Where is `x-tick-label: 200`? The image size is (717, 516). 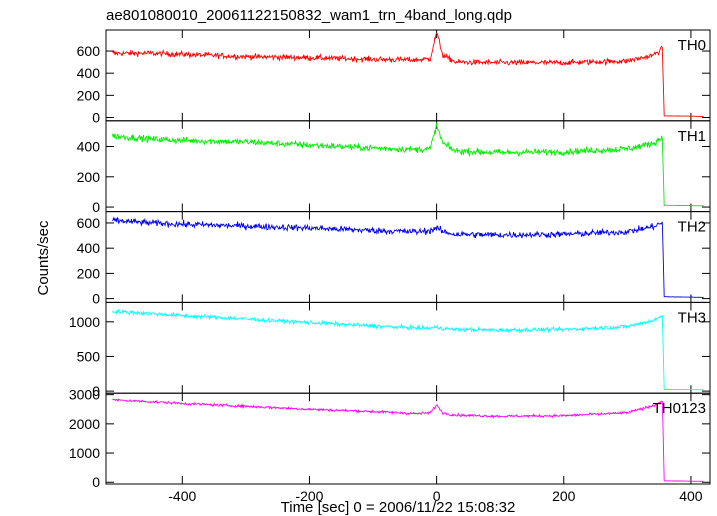
x-tick-label: 200 is located at coordinates (564, 496).